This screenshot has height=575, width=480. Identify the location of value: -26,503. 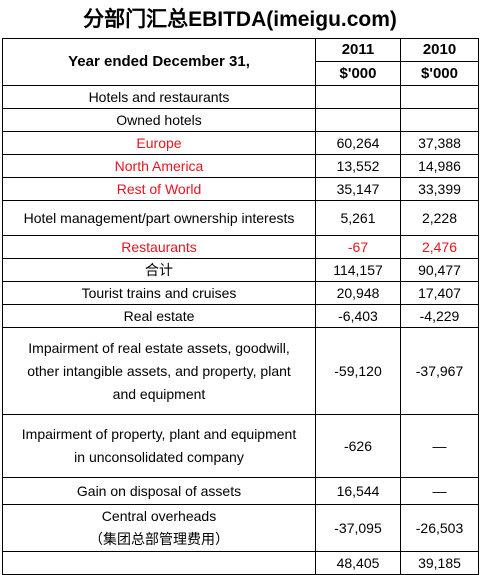
(439, 528).